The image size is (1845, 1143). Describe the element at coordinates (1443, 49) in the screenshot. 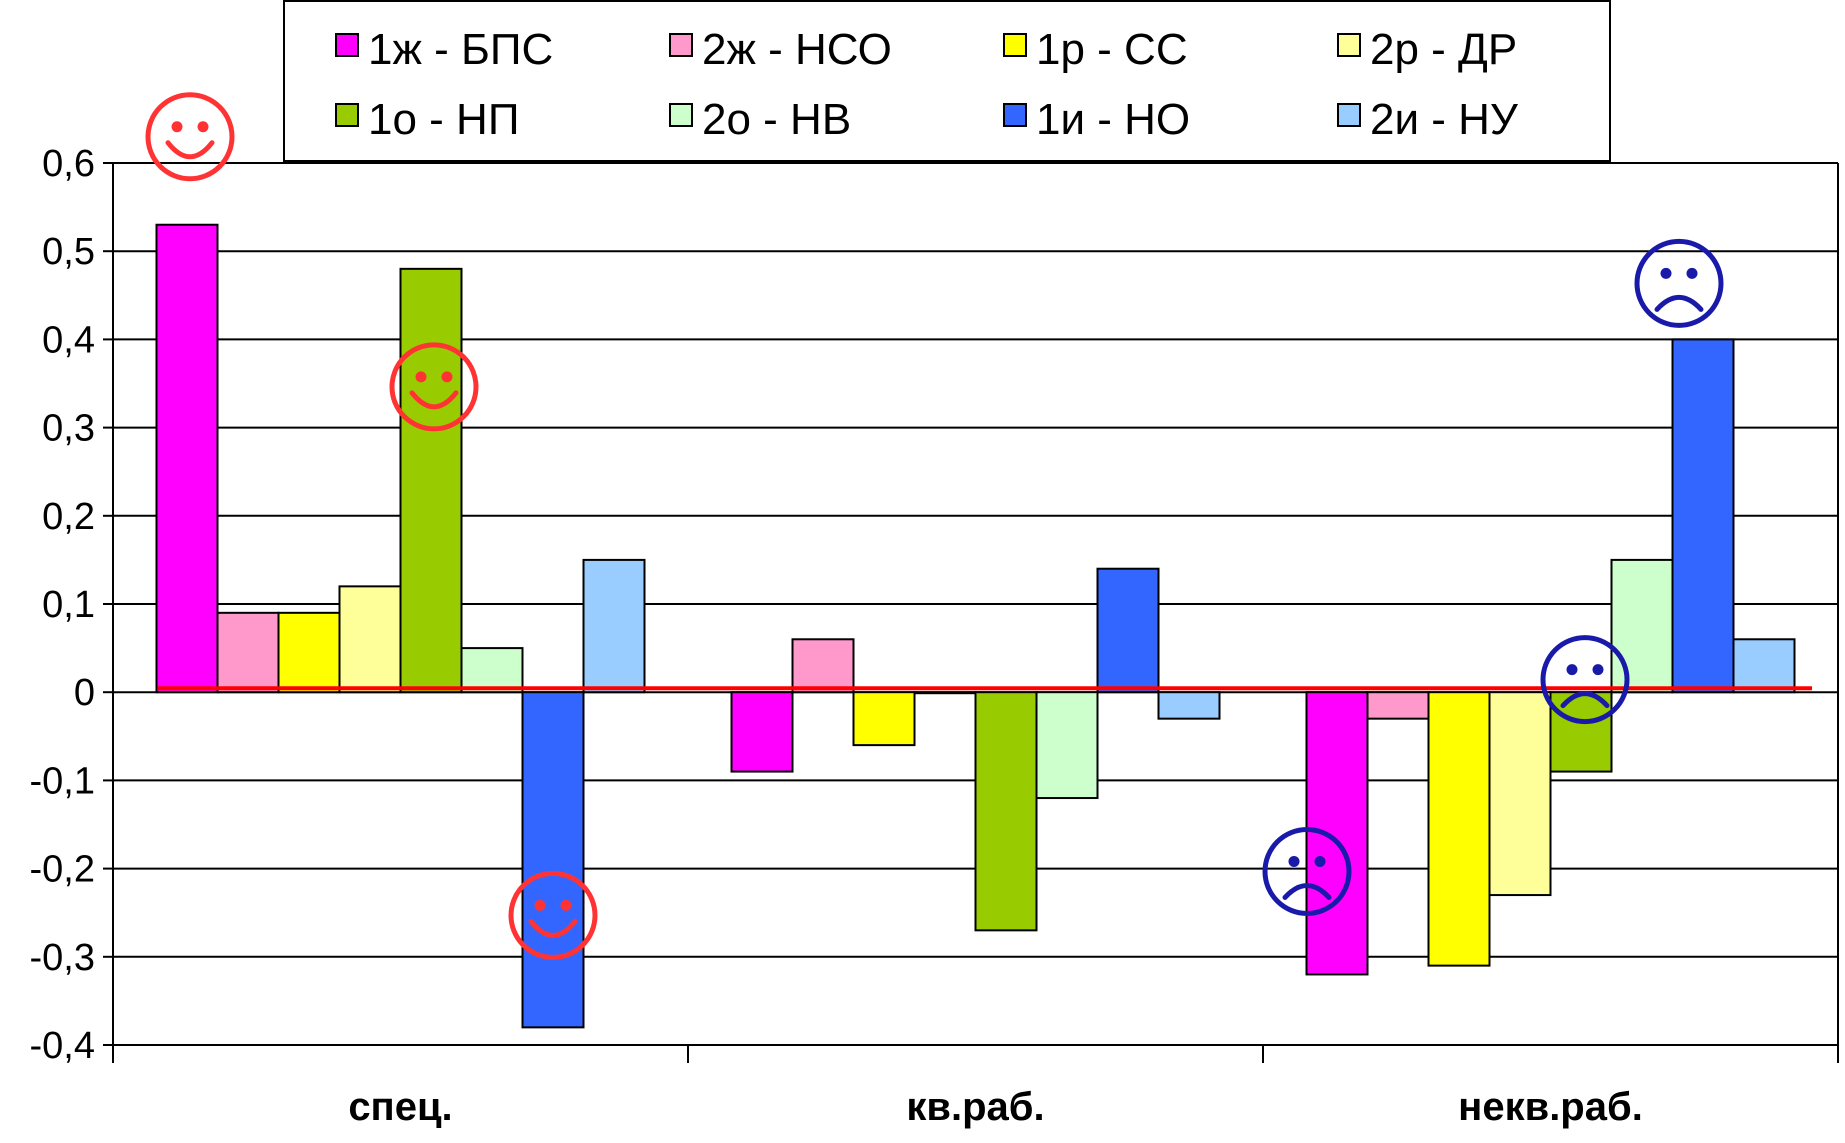

I see `legend-label: 2р - ДР` at that location.